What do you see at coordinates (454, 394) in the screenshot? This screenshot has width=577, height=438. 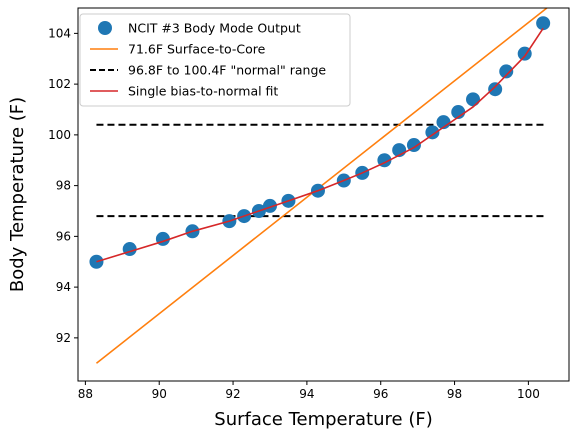 I see `x-tick-label: 98` at bounding box center [454, 394].